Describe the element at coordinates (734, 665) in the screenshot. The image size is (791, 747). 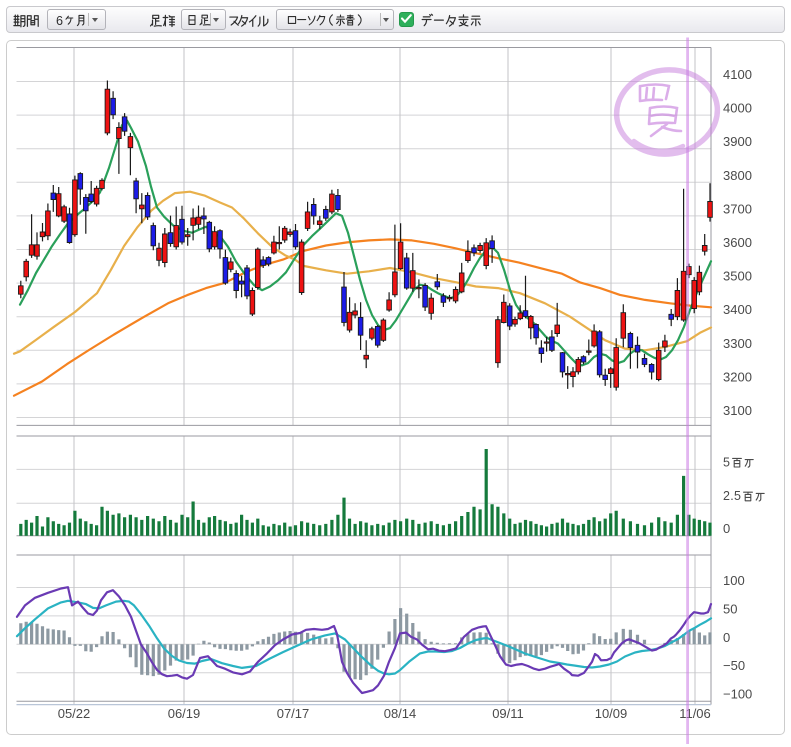
I see `svg-text: −50` at that location.